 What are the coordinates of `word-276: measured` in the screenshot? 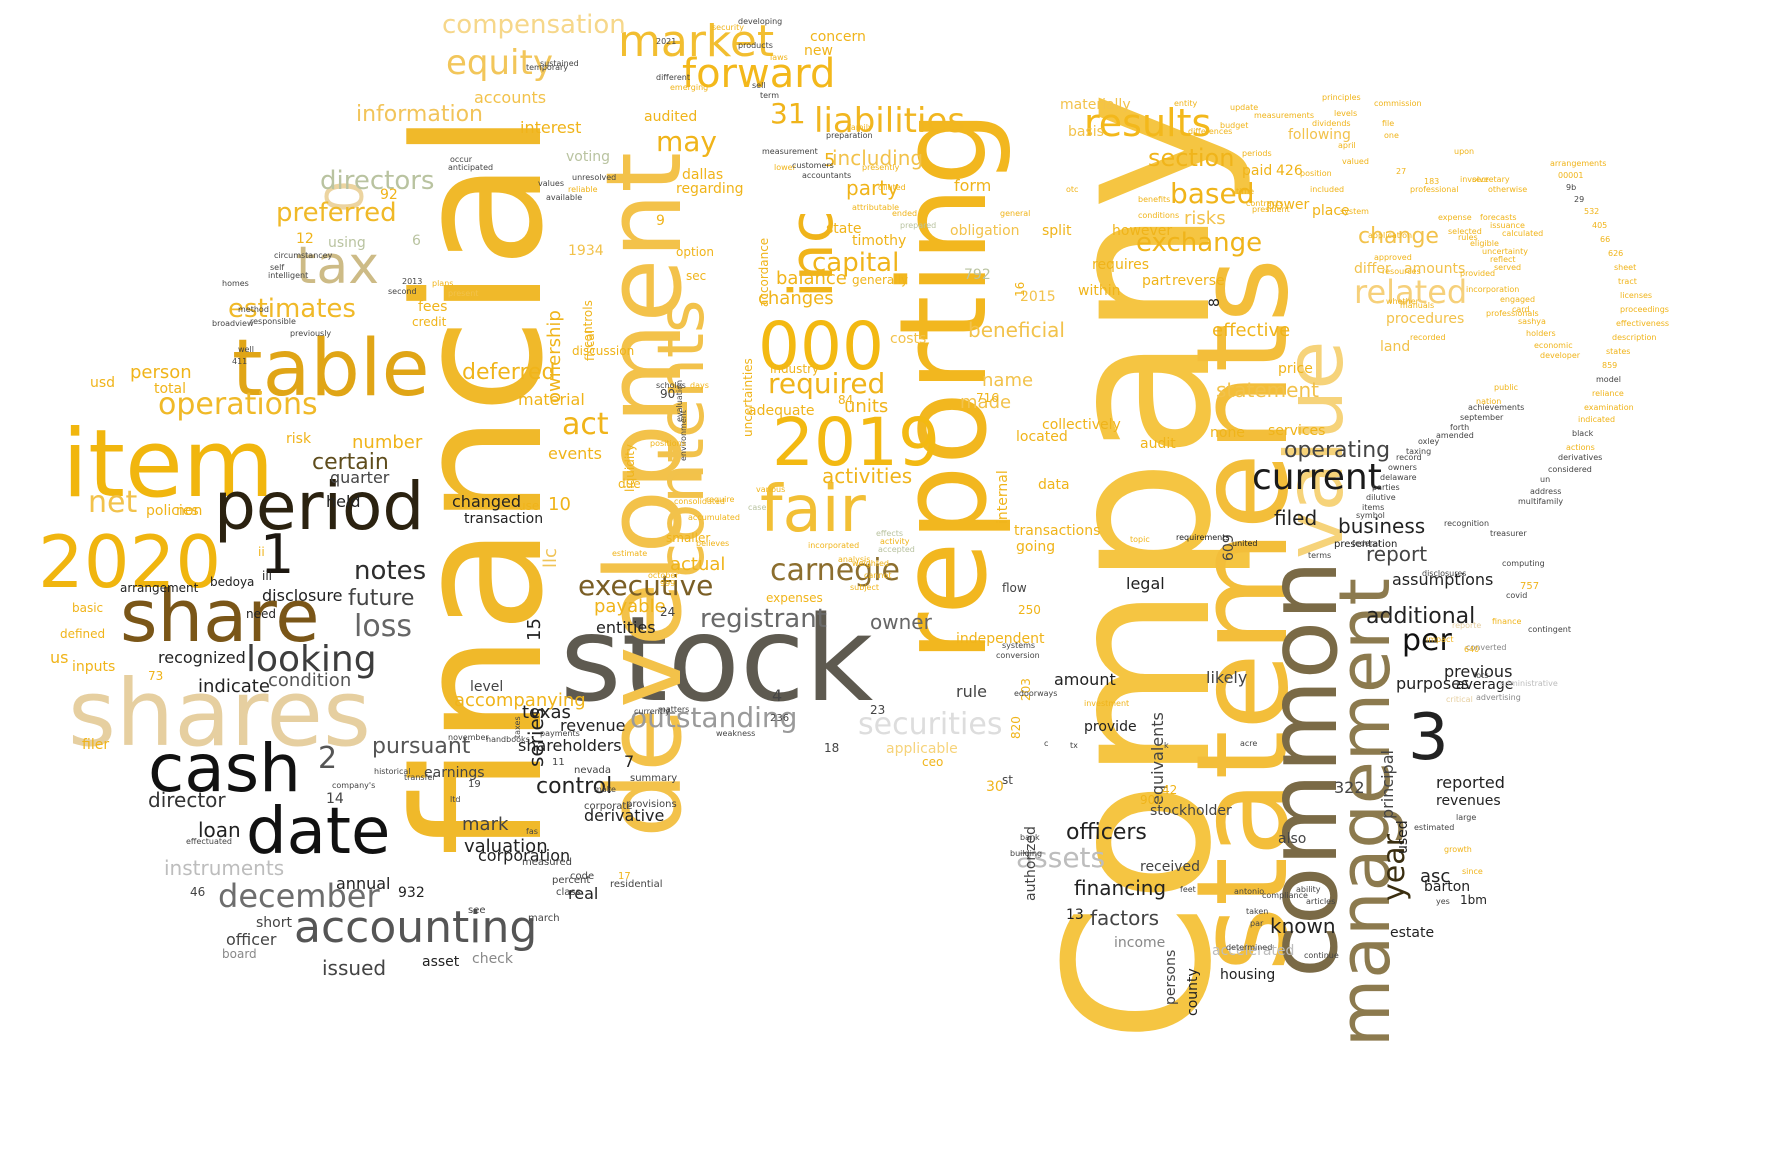 It's located at (547, 862).